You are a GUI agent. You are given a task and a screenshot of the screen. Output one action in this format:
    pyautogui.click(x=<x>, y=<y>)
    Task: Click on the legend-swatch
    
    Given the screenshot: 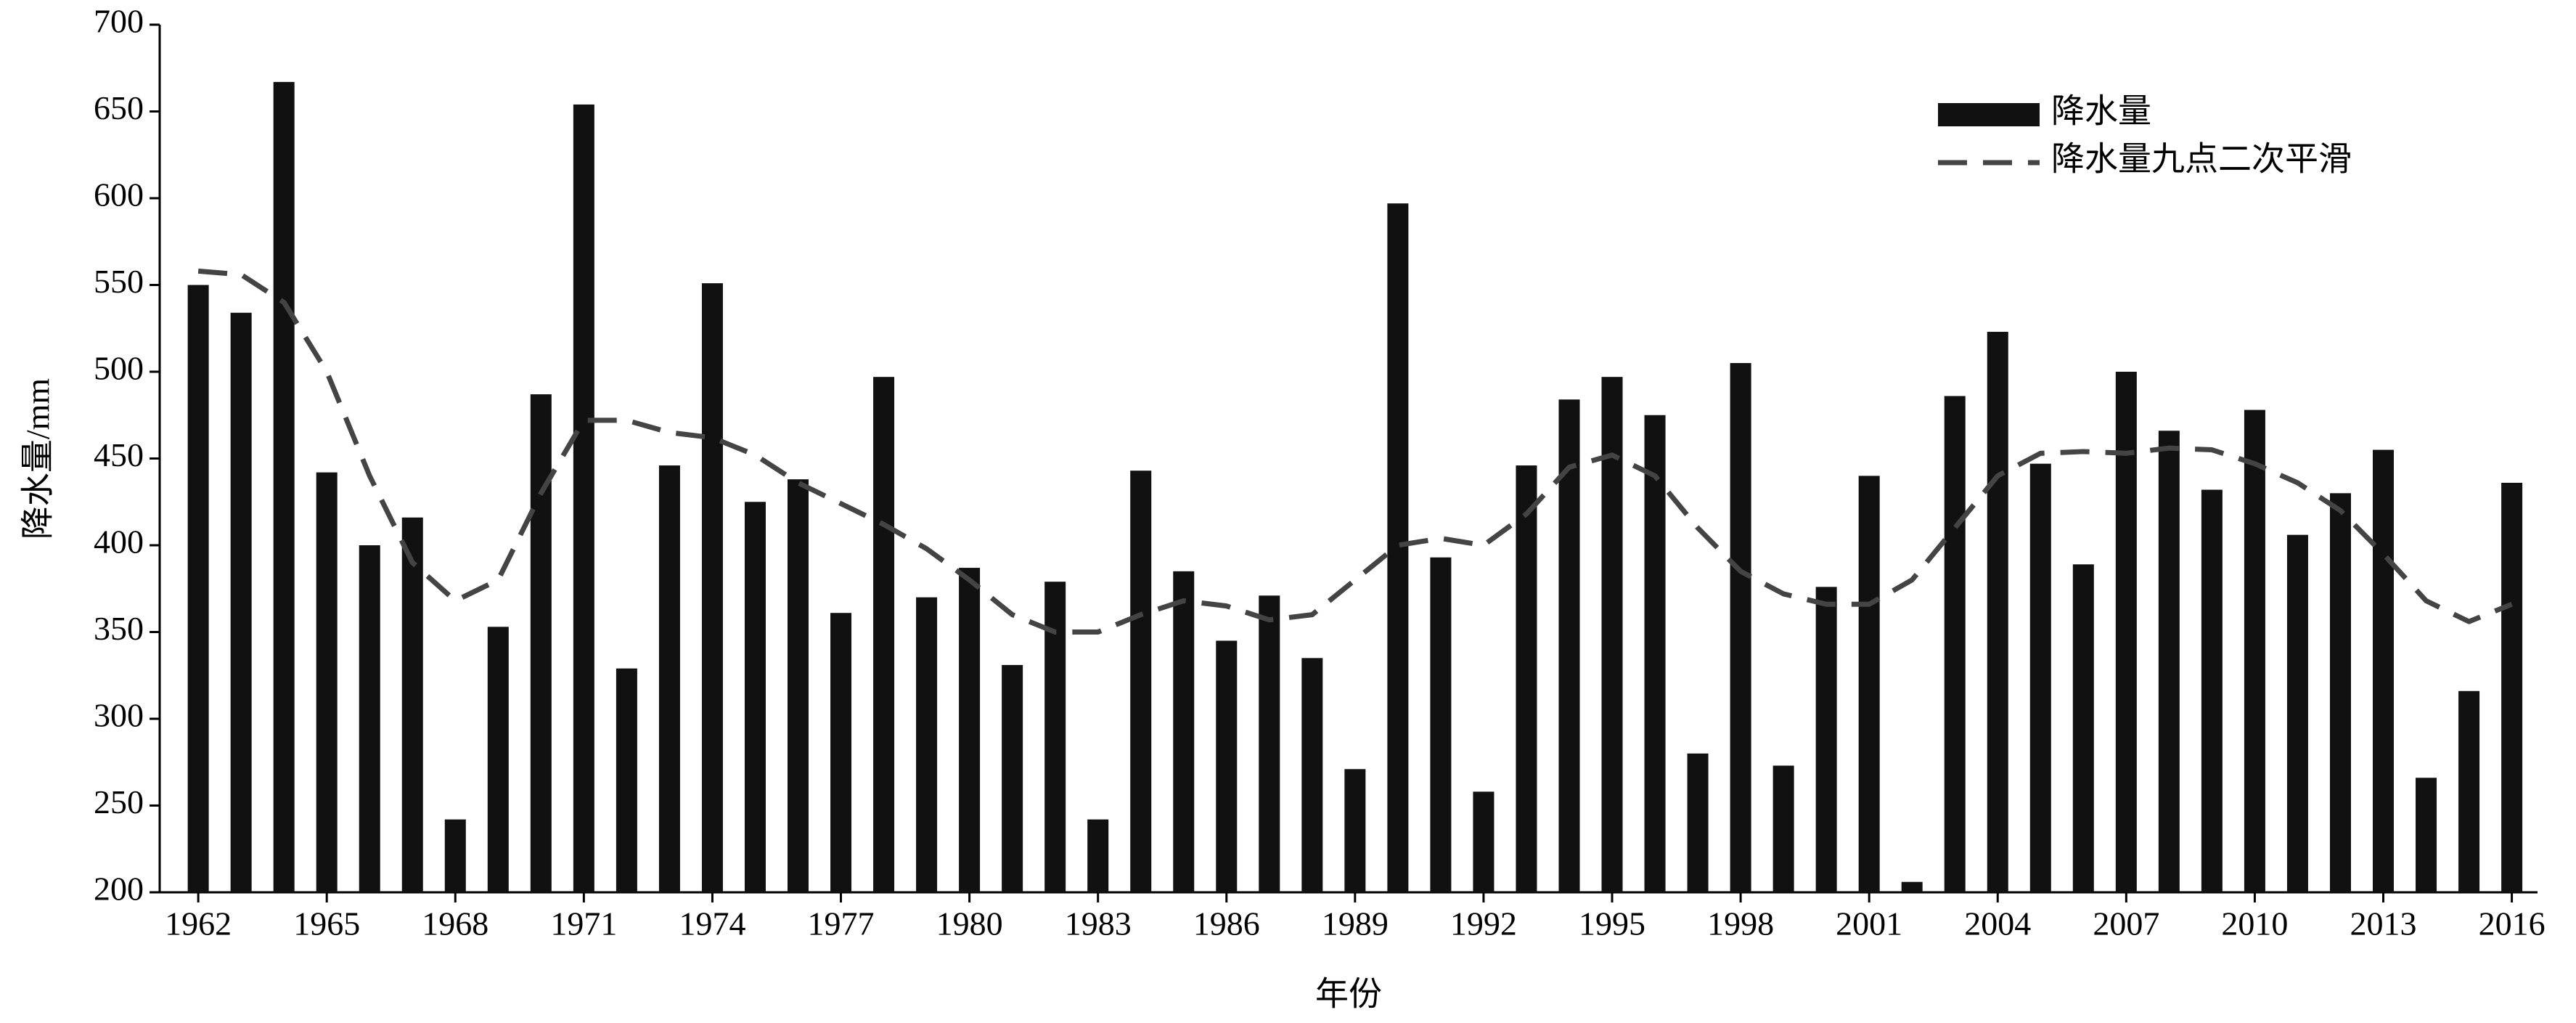 What is the action you would take?
    pyautogui.click(x=1989, y=115)
    